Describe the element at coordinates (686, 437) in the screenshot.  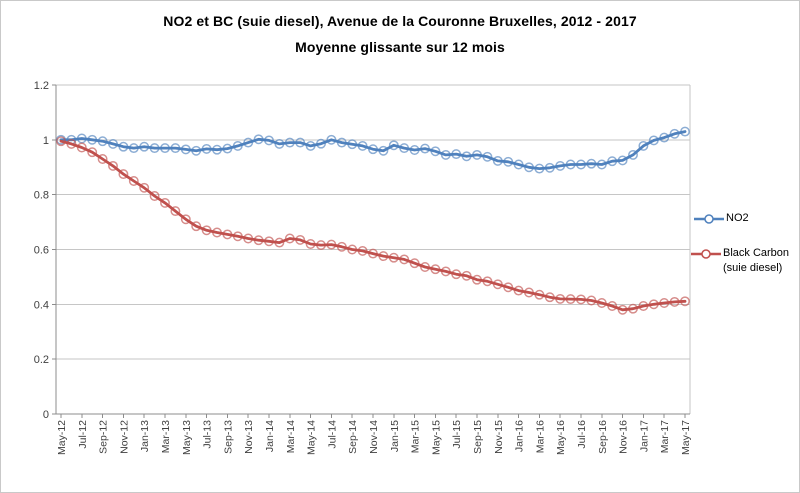
I see `x-tick-label: May-17` at that location.